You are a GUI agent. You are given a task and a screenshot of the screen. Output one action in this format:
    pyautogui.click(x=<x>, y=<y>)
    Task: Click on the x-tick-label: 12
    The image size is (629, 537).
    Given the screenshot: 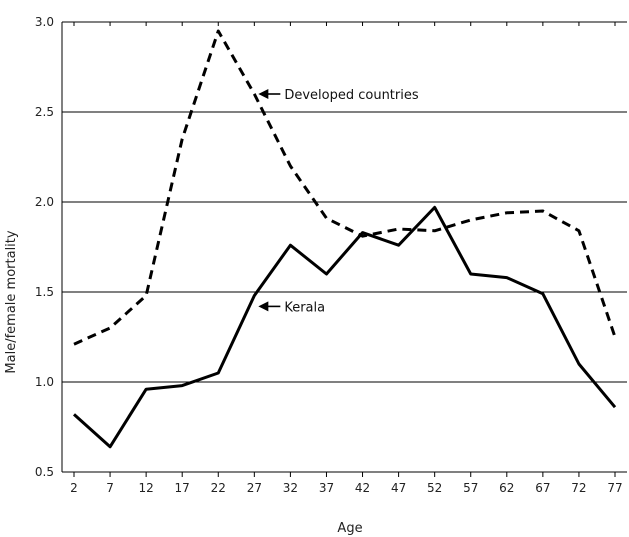 What is the action you would take?
    pyautogui.click(x=145, y=488)
    